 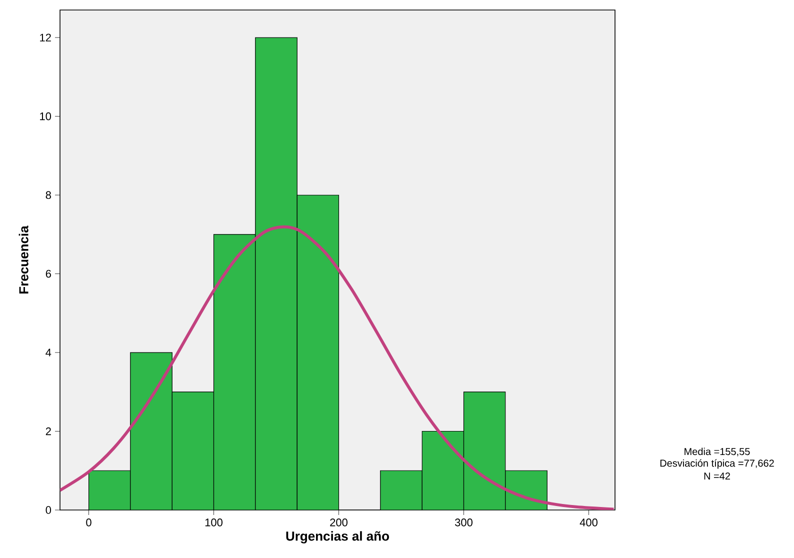 I want to click on y-tick-label: 4, so click(x=49, y=352).